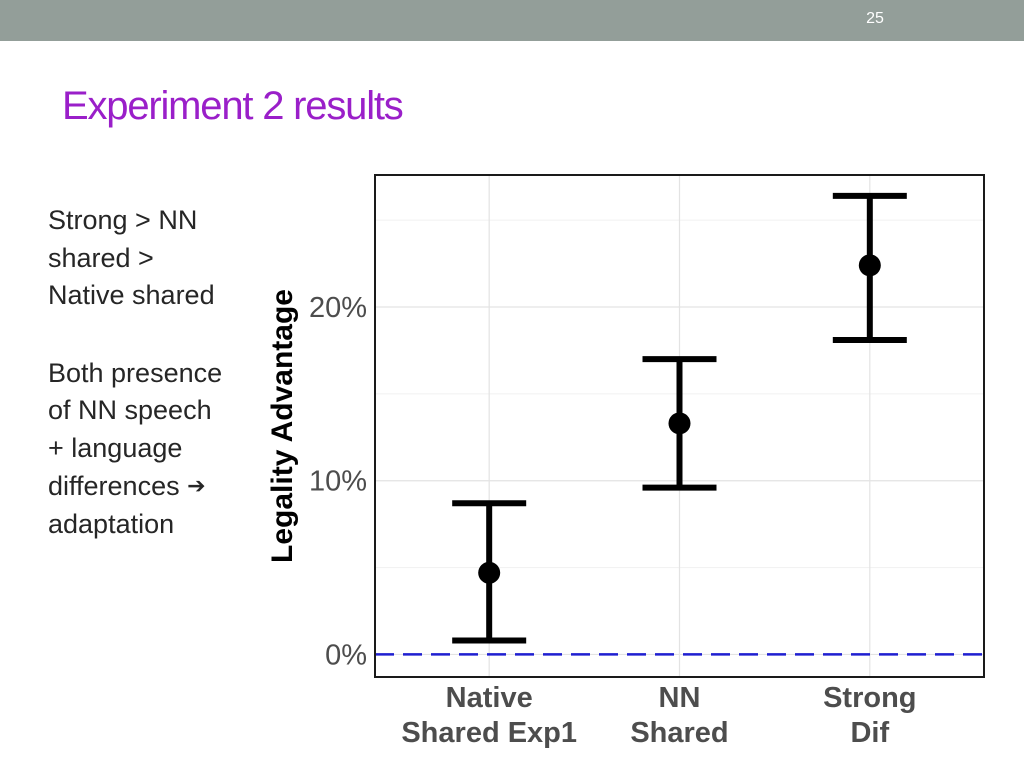 This screenshot has width=1024, height=768. What do you see at coordinates (338, 308) in the screenshot?
I see `y-tick-label: 20%` at bounding box center [338, 308].